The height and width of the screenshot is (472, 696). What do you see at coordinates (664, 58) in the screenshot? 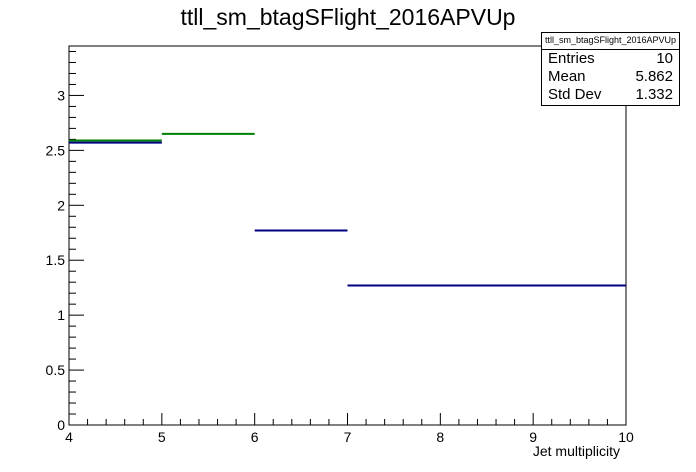
I see `stats-entries-value: 10` at bounding box center [664, 58].